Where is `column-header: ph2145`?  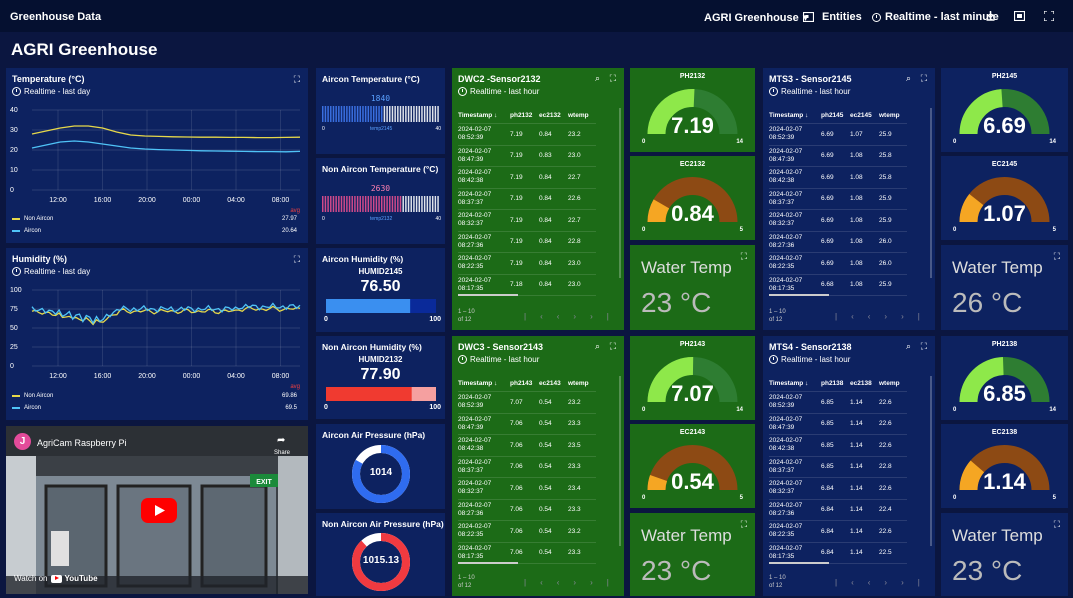
column-header: ph2145 is located at coordinates (832, 115).